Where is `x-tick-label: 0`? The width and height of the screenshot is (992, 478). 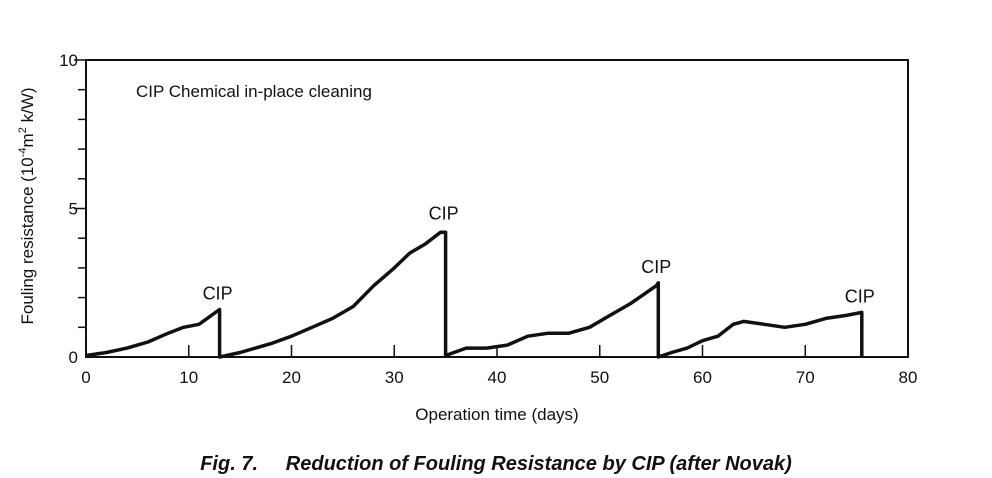 x-tick-label: 0 is located at coordinates (85, 377).